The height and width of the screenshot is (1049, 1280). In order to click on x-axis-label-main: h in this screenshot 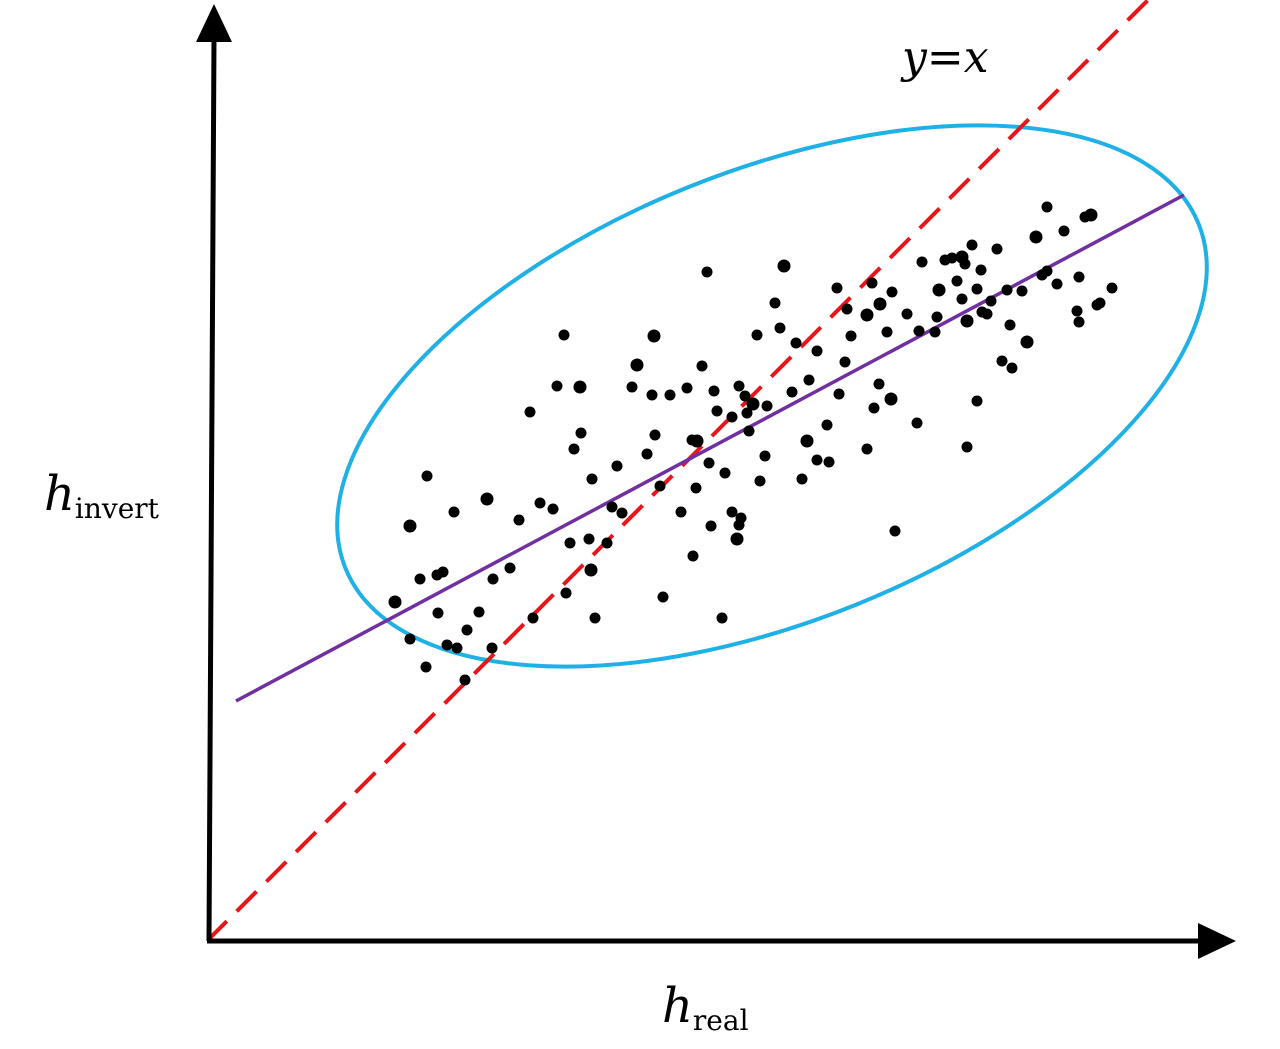, I will do `click(677, 1006)`.